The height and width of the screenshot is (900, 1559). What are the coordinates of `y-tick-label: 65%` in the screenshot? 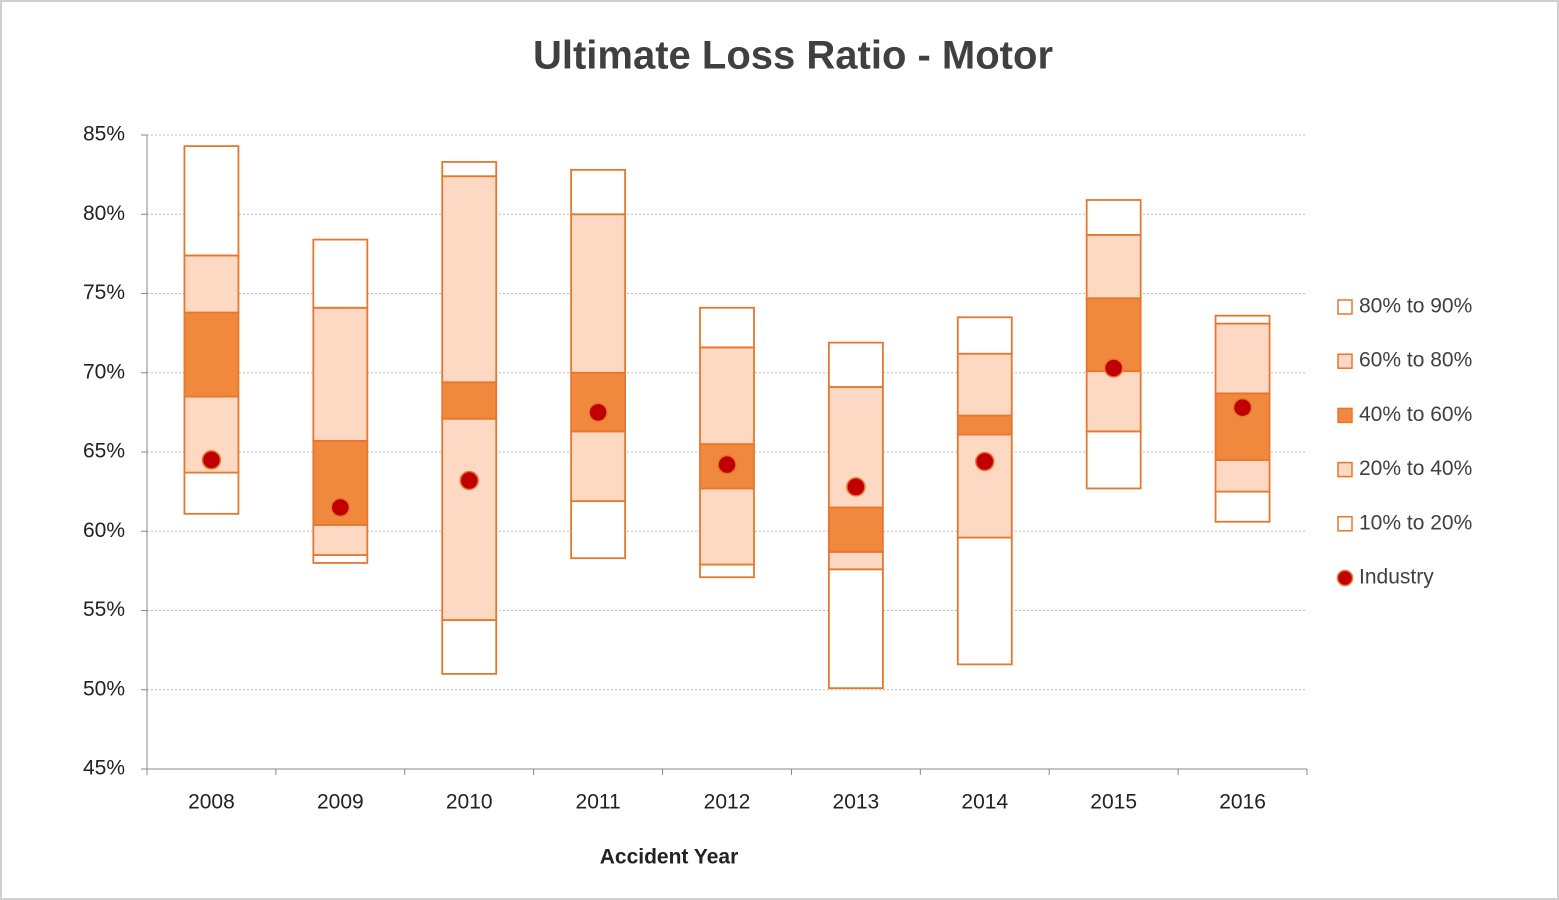 It's located at (104, 451).